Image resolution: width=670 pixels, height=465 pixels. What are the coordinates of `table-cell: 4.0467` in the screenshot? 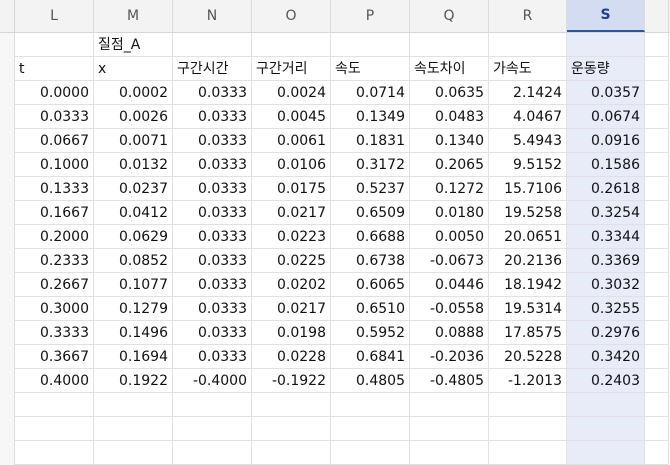 It's located at (528, 117).